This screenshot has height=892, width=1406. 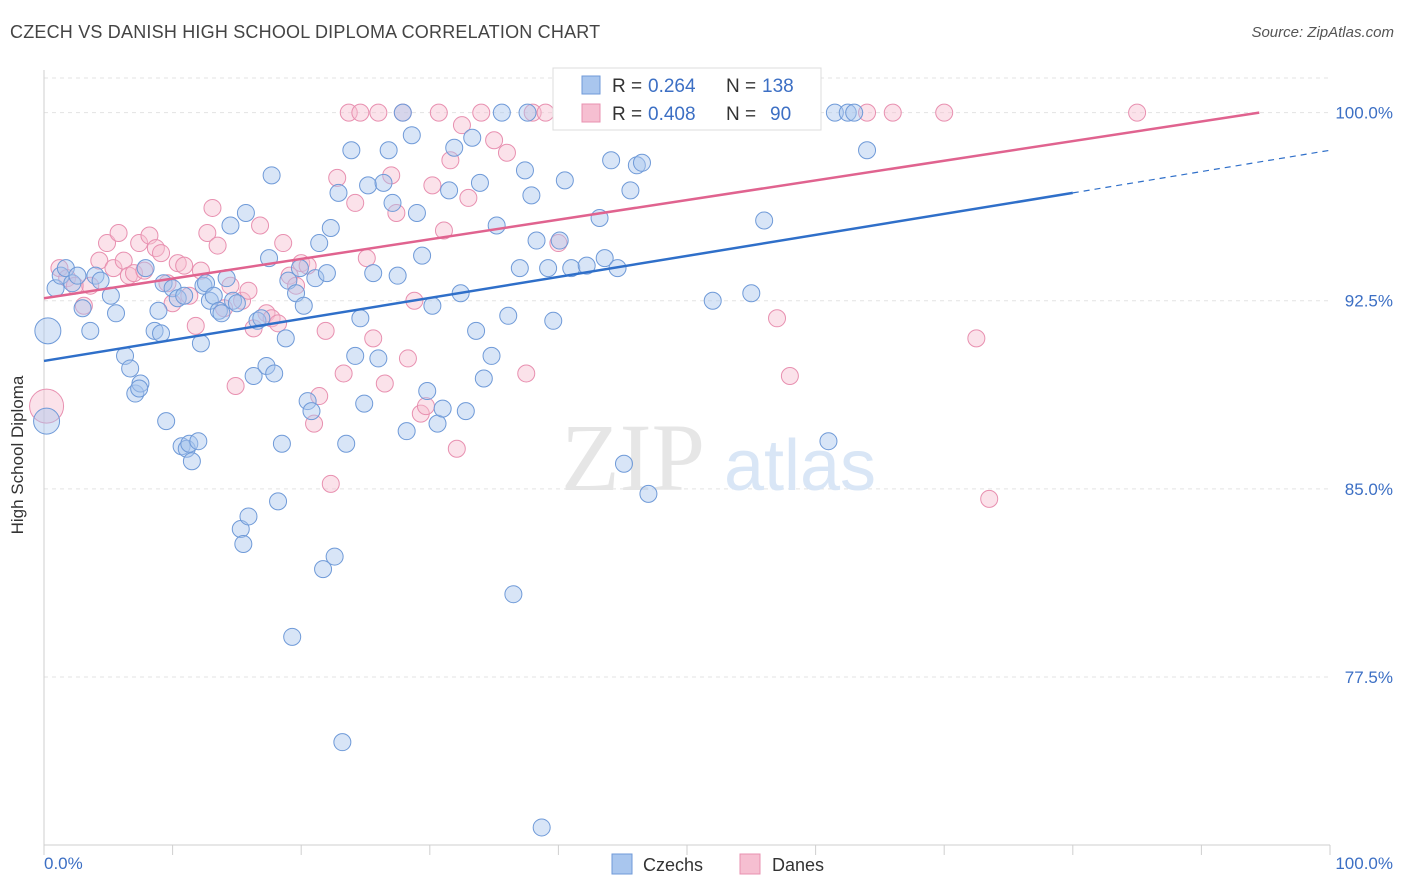 What do you see at coordinates (1364, 863) in the screenshot?
I see `x-tick-label-max: 100.0%` at bounding box center [1364, 863].